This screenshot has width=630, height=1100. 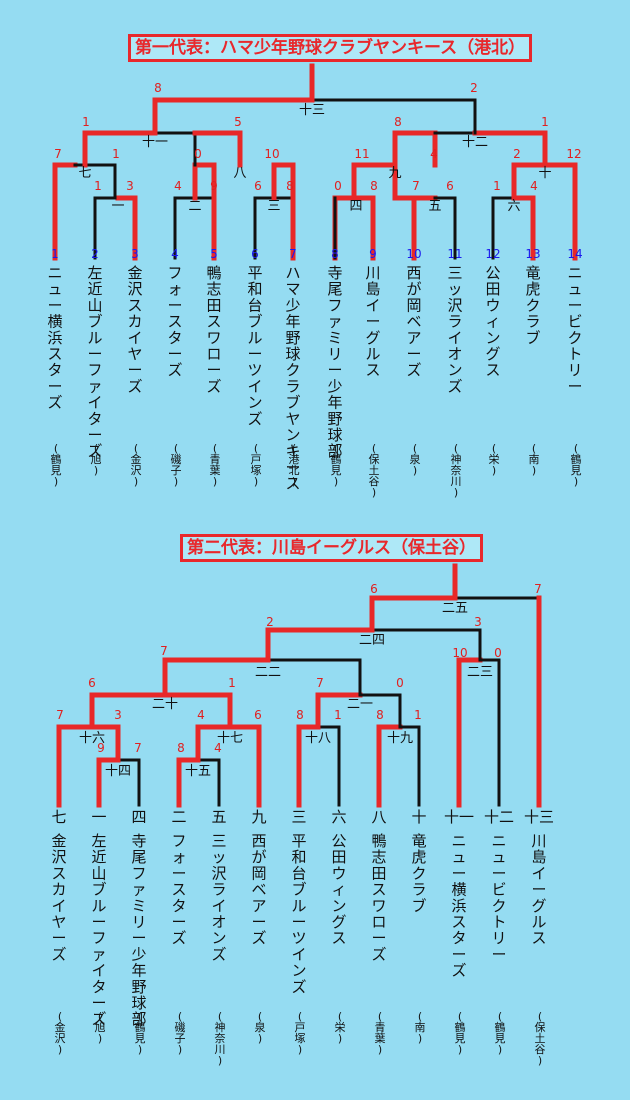 I want to click on top-match-number: 六, so click(x=513, y=206).